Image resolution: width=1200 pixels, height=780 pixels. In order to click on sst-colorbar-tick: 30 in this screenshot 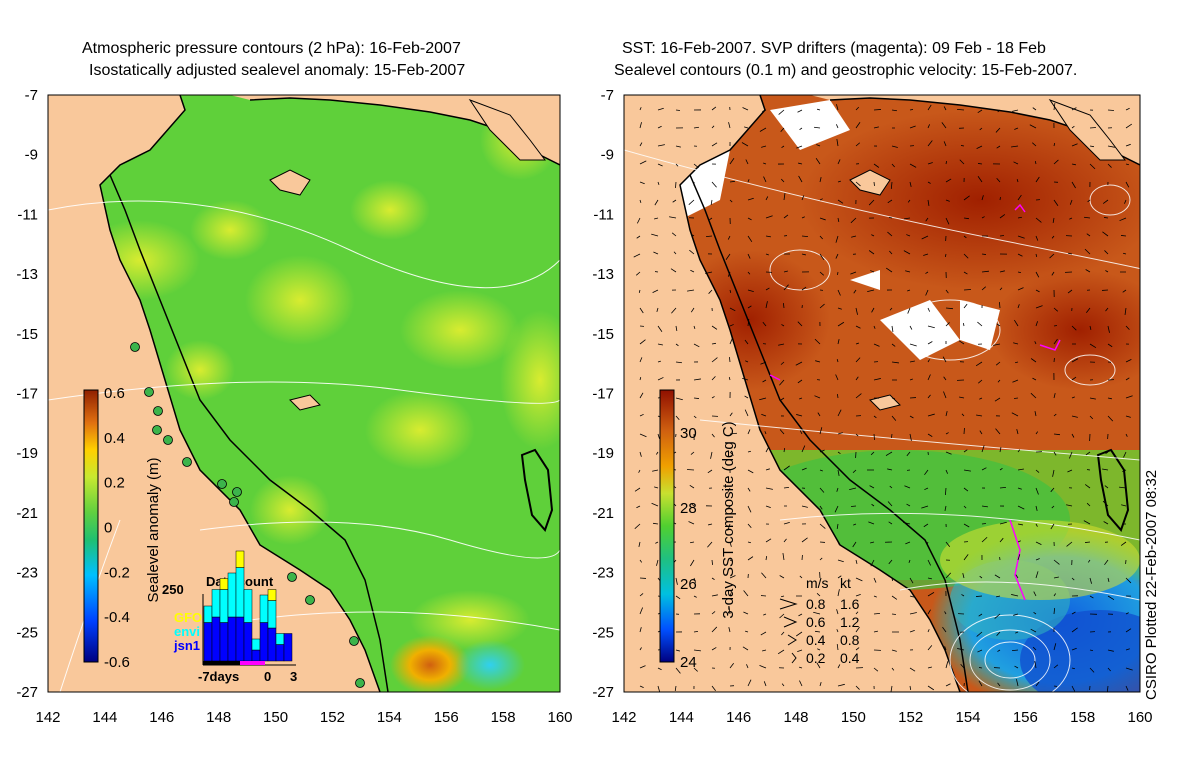, I will do `click(688, 433)`.